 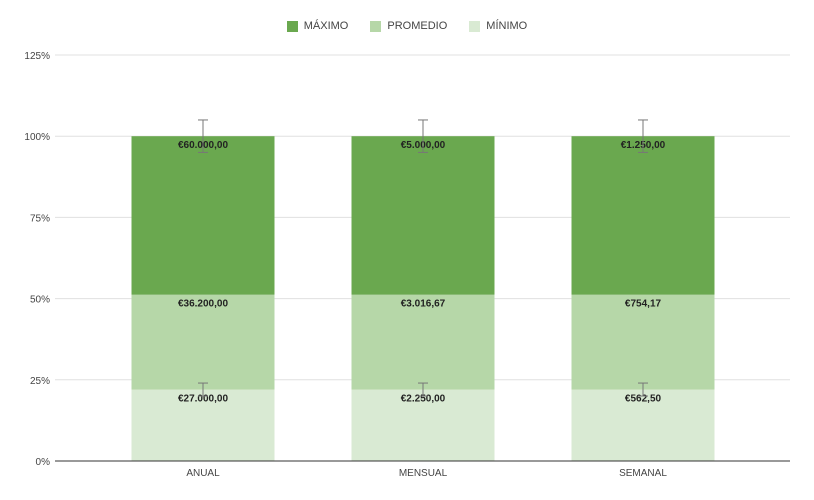 I want to click on chart-legend: MÁXIMO PROMEDIO MÍNIMO, so click(x=407, y=26).